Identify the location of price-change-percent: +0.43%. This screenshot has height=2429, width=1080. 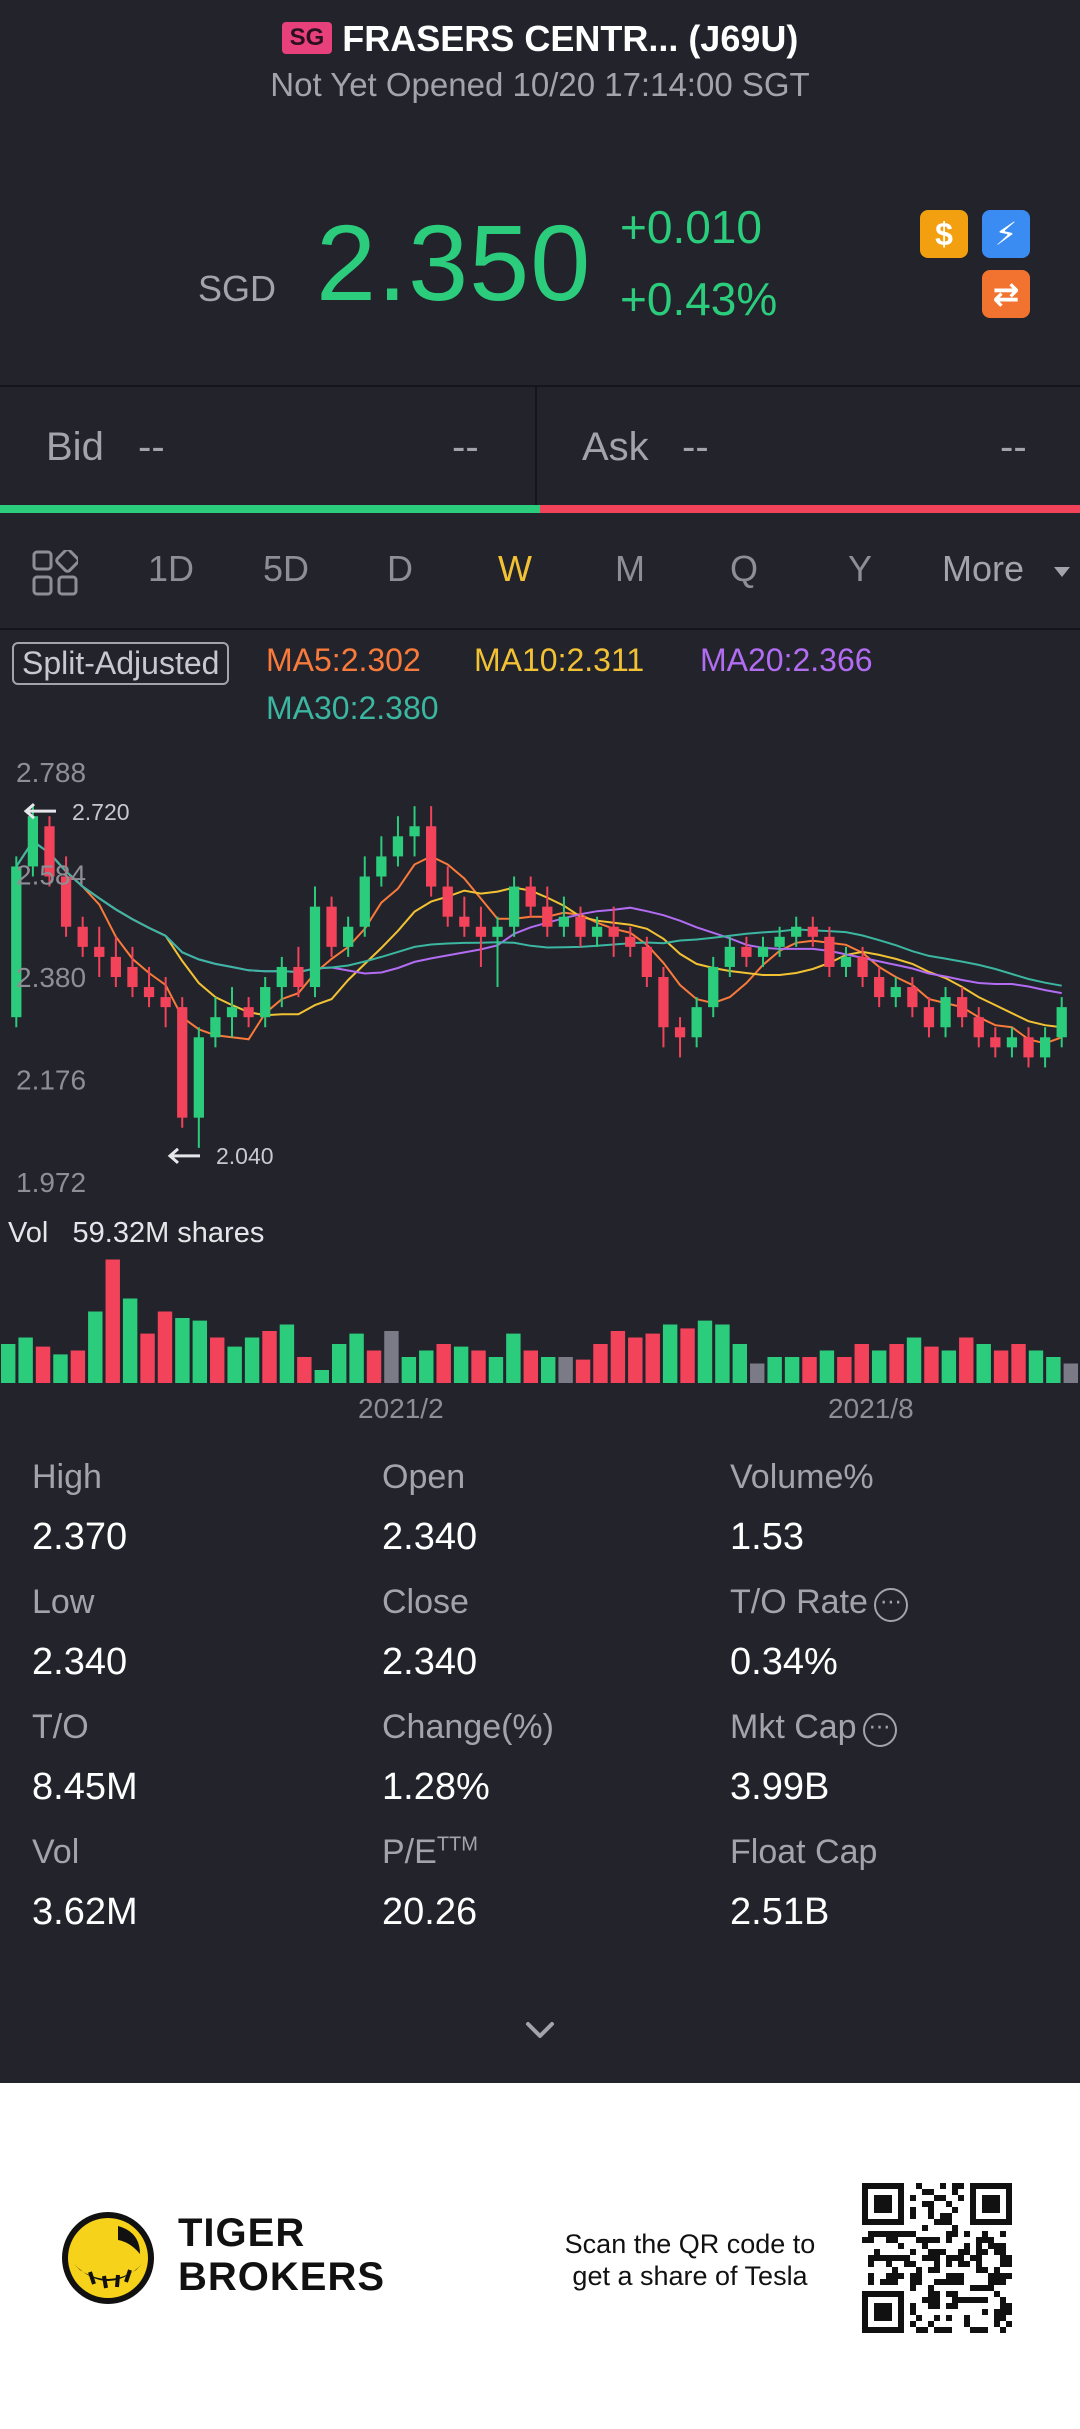
(699, 299).